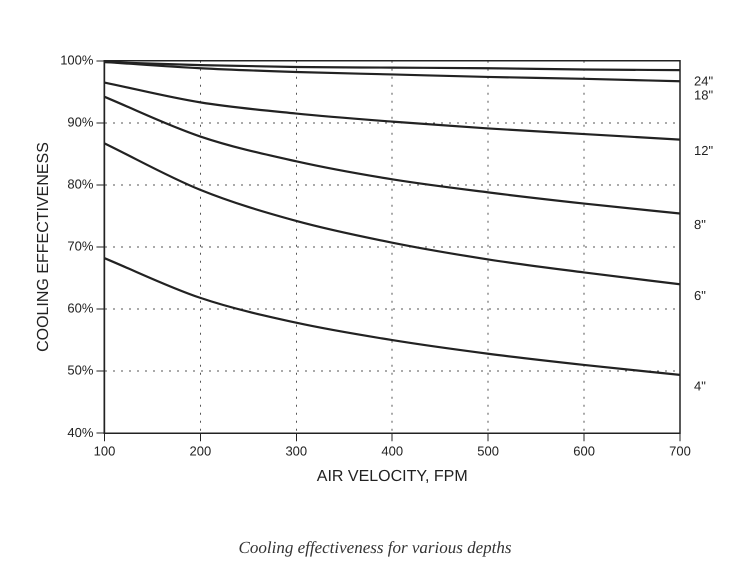 This screenshot has width=741, height=581. What do you see at coordinates (105, 451) in the screenshot?
I see `x-tick-label: 100` at bounding box center [105, 451].